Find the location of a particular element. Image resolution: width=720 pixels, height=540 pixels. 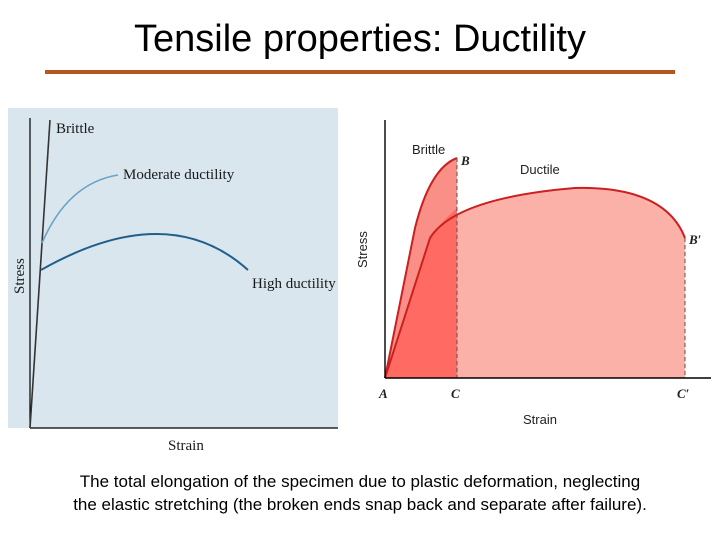

ductile-label: Ductile is located at coordinates (540, 169).